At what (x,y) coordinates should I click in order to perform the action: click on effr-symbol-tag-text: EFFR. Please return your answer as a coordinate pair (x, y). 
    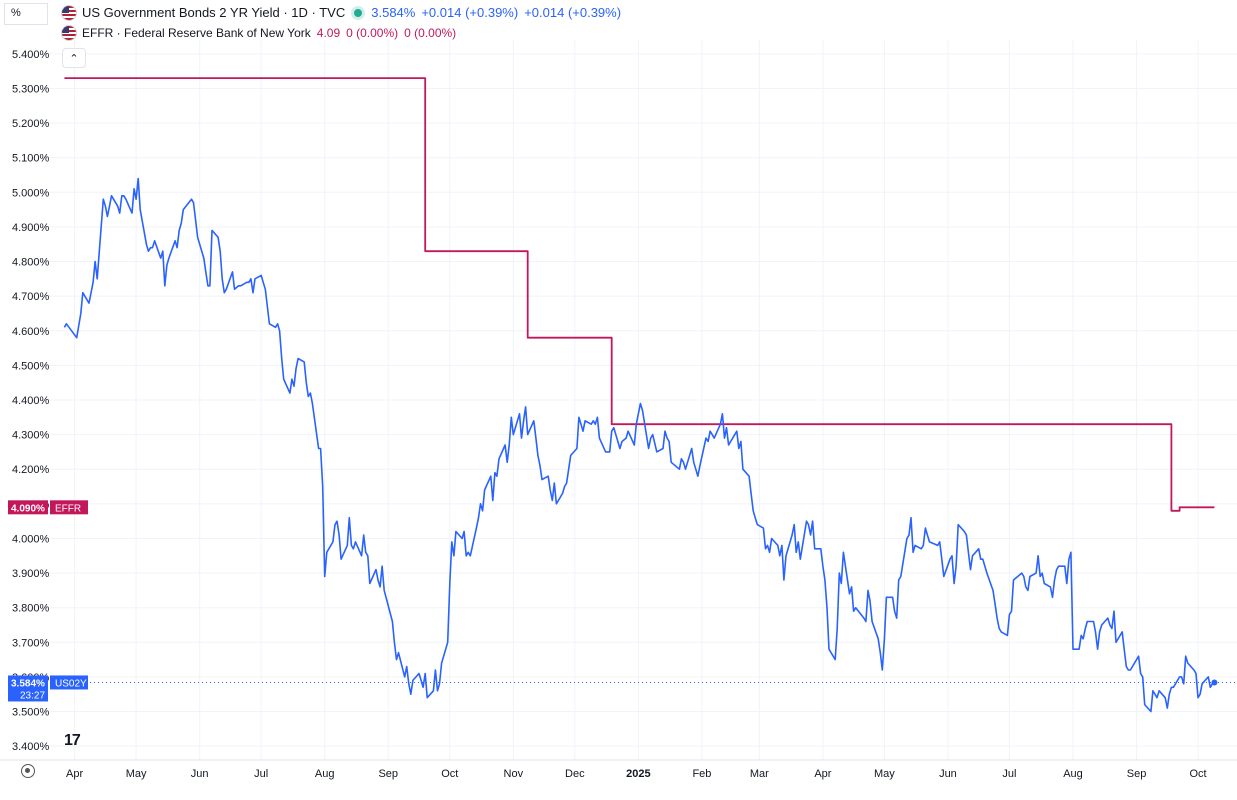
    Looking at the image, I should click on (68, 508).